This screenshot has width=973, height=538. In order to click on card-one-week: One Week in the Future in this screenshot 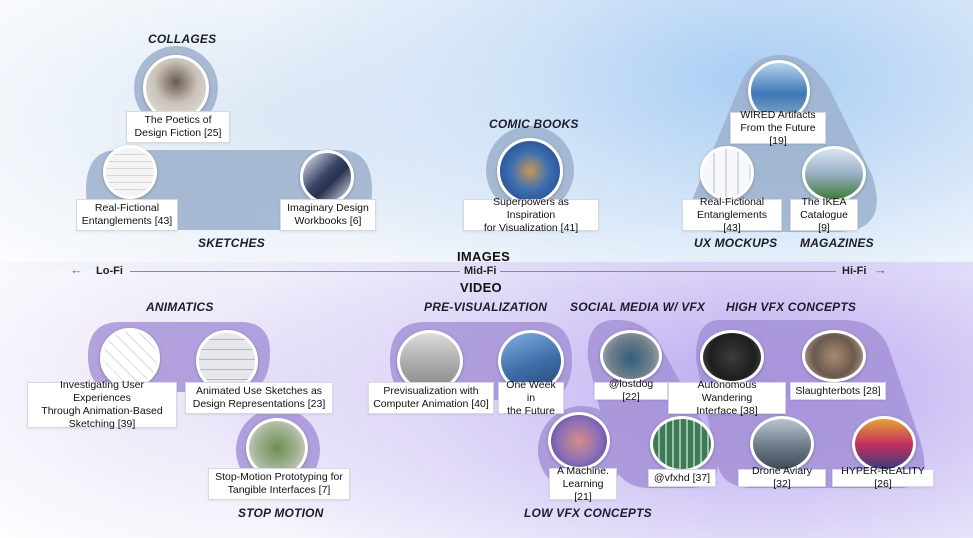, I will do `click(531, 398)`.